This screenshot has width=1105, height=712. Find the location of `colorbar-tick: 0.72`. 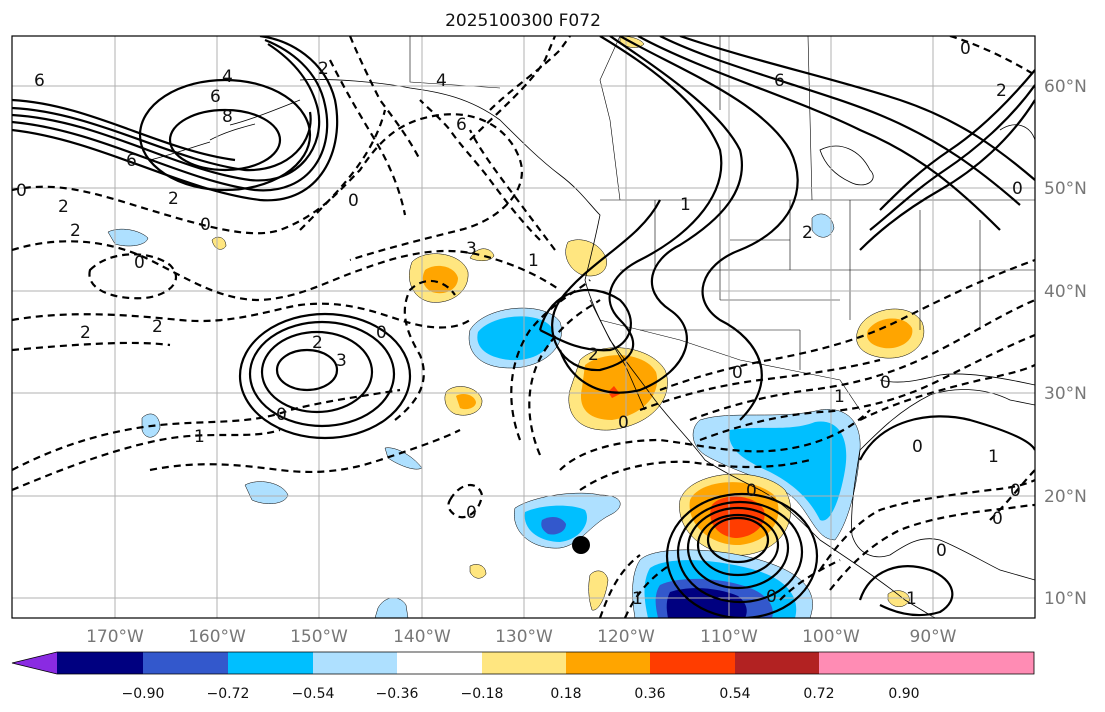

colorbar-tick: 0.72 is located at coordinates (818, 694).